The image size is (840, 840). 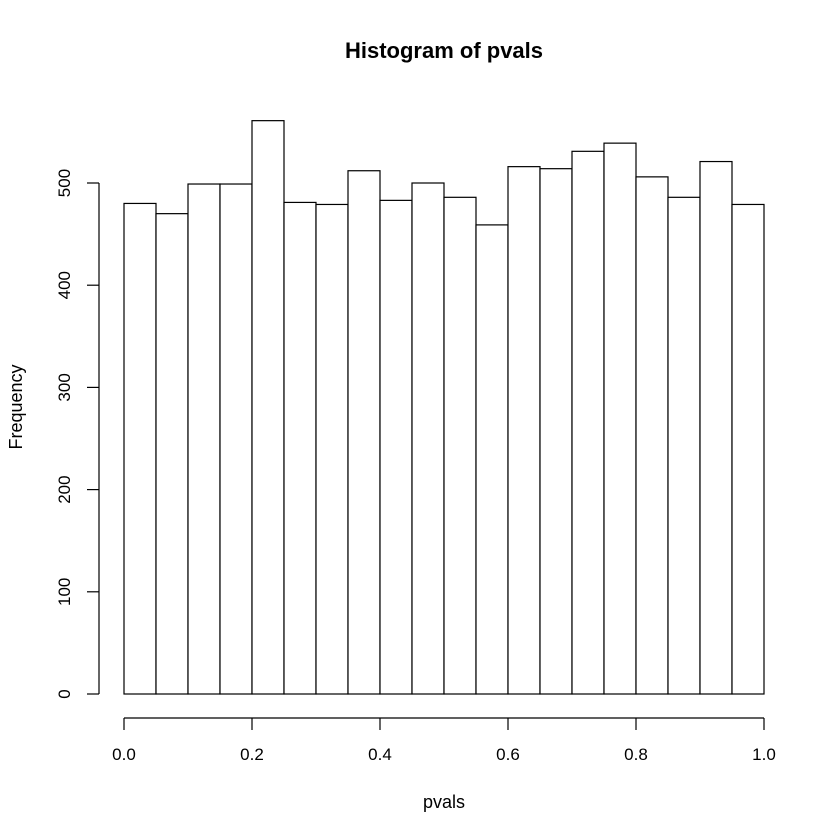 I want to click on y-tick-label: 300, so click(x=64, y=387).